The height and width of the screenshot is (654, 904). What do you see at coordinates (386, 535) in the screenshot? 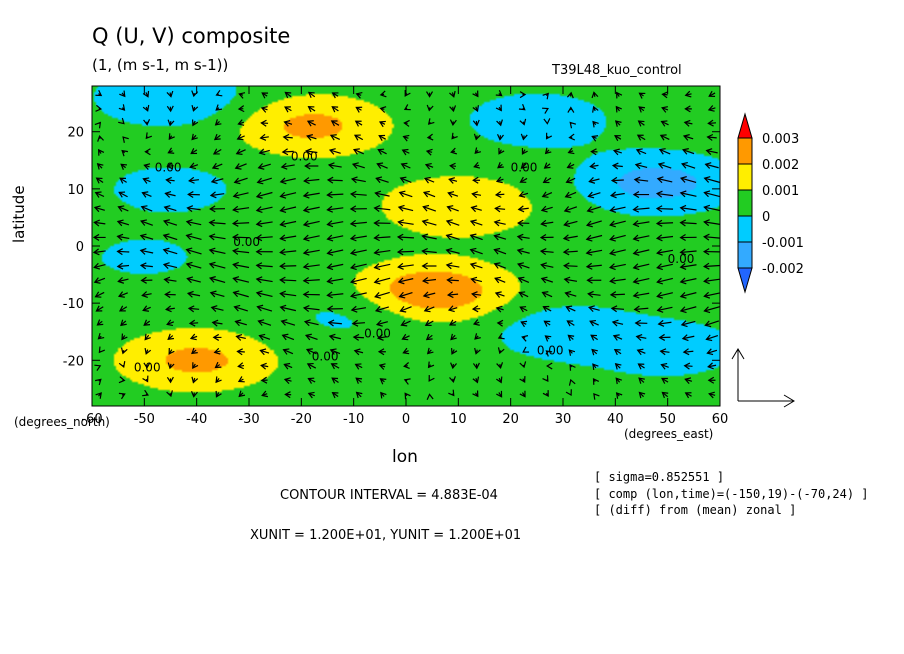
I see `vector-units: XUNIT = 1.200E+01, YUNIT = 1.200E+01` at bounding box center [386, 535].